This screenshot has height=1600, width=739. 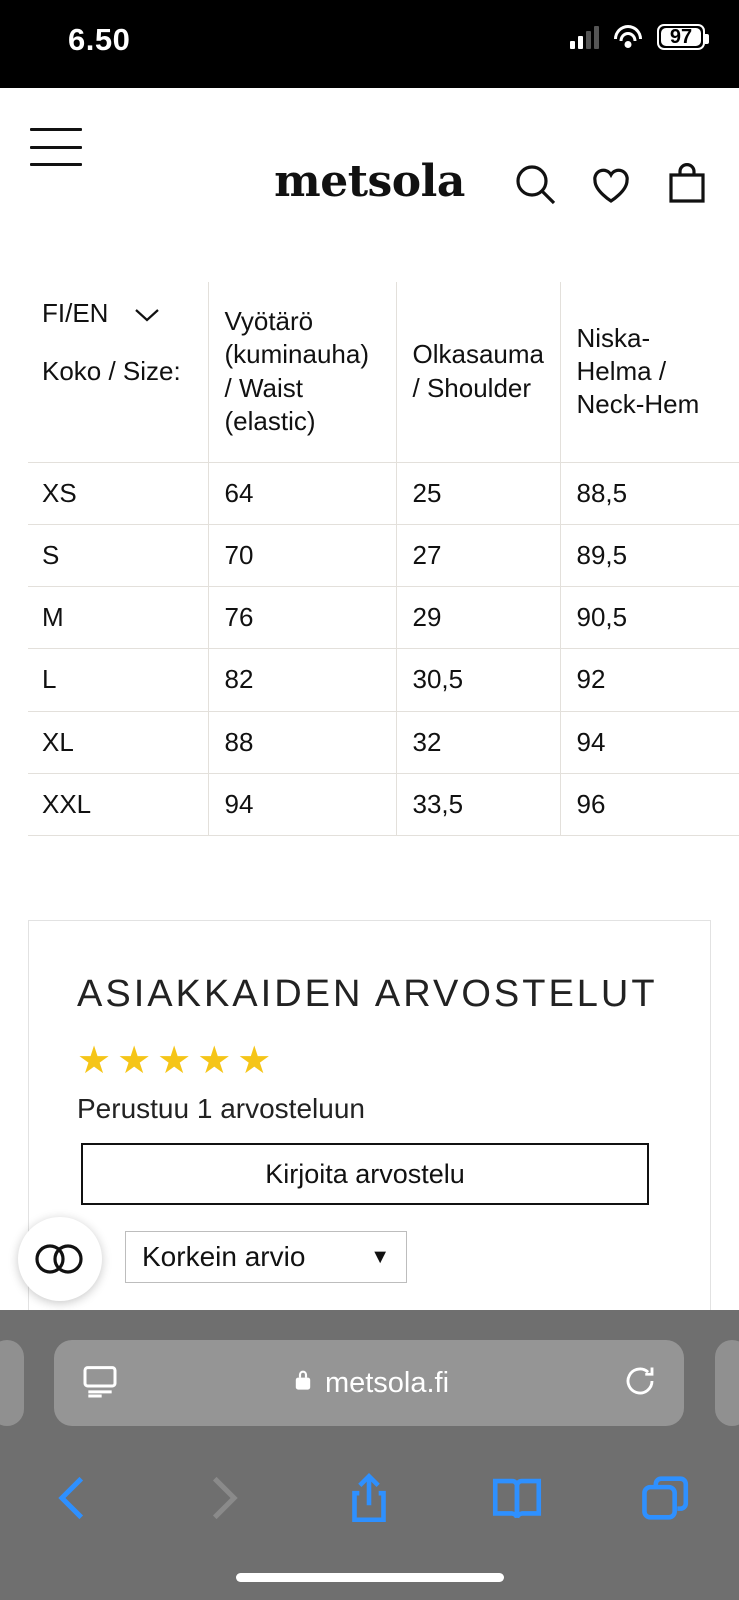 I want to click on column-header-neck-hem: Niska-Helma / Neck-Hem, so click(x=649, y=372).